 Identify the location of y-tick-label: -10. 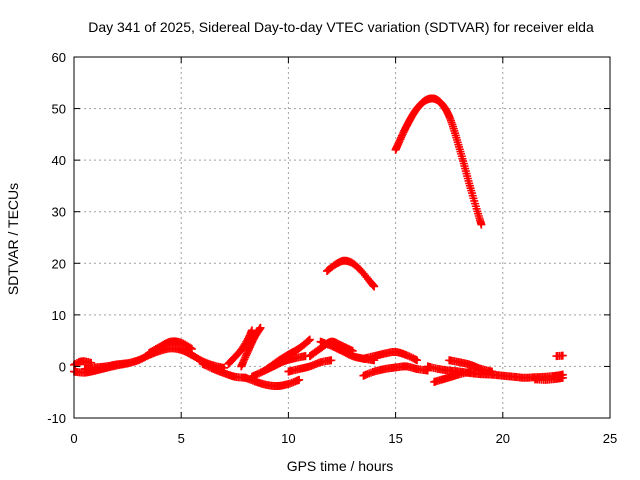
(56, 418).